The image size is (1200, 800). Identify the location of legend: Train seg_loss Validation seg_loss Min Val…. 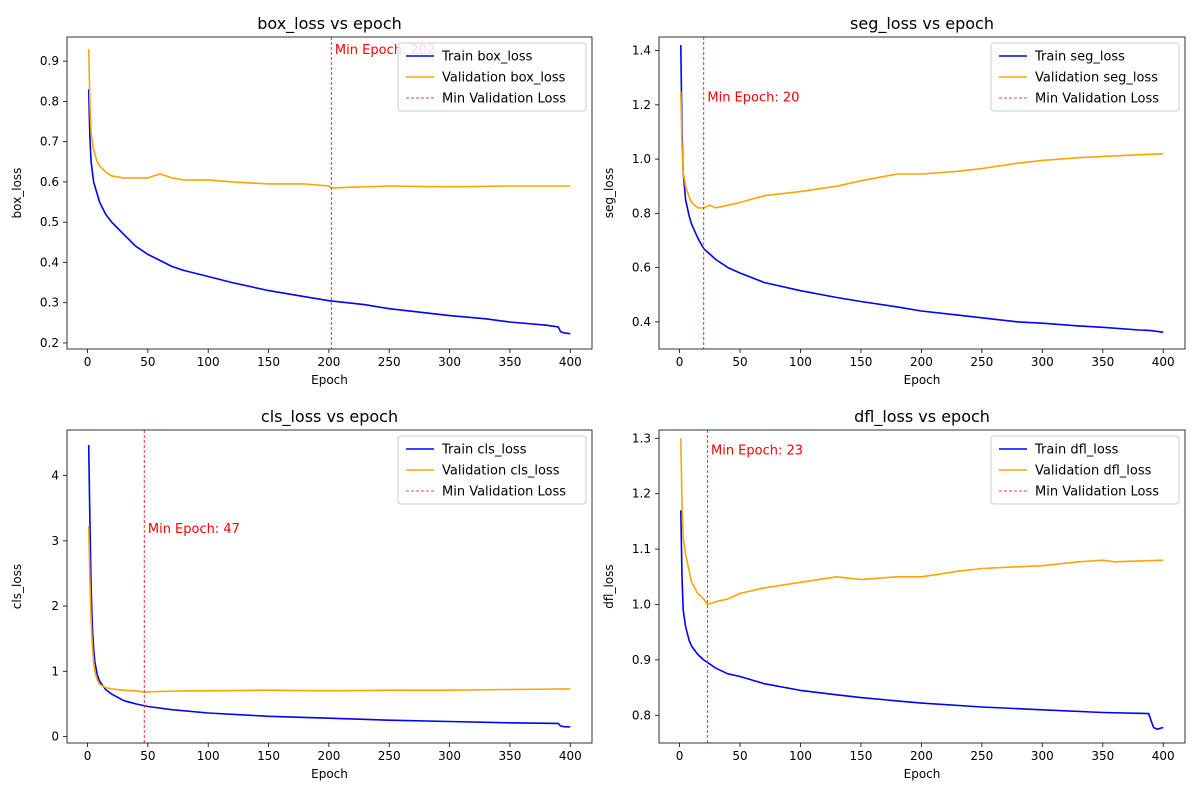
(1085, 77).